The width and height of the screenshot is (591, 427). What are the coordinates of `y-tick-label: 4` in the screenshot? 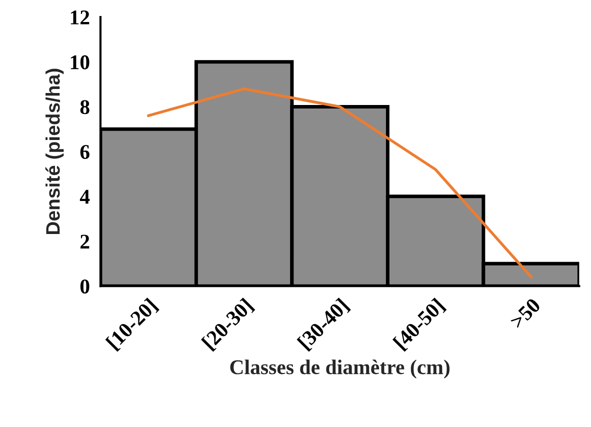 It's located at (85, 197).